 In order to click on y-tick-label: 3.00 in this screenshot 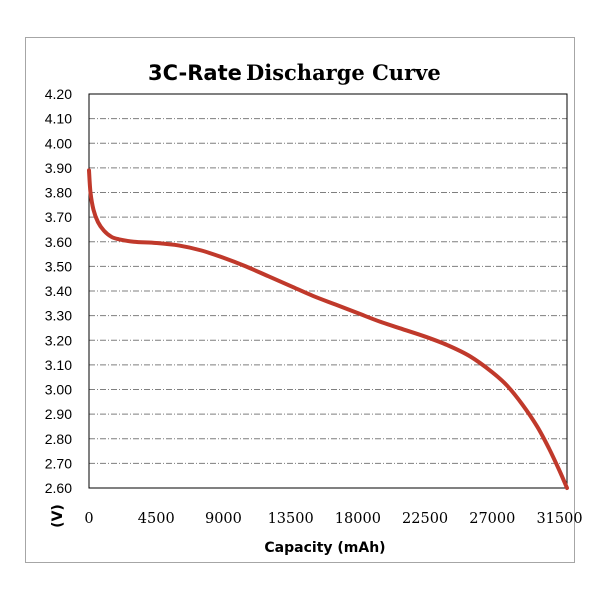, I will do `click(58, 390)`.